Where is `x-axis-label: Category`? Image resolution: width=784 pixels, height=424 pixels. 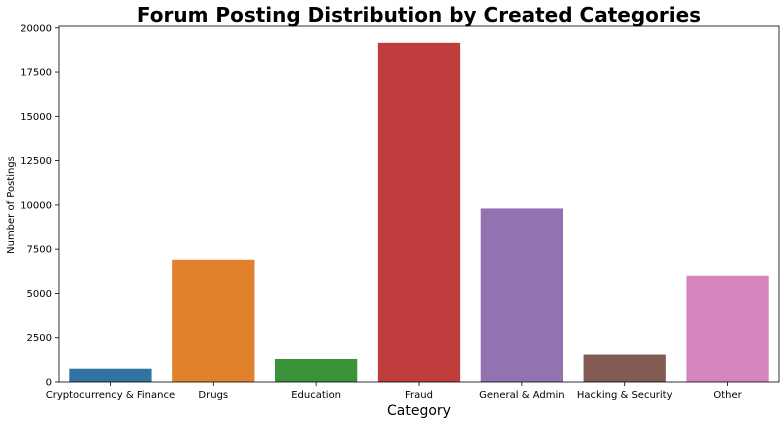 x-axis-label: Category is located at coordinates (419, 411).